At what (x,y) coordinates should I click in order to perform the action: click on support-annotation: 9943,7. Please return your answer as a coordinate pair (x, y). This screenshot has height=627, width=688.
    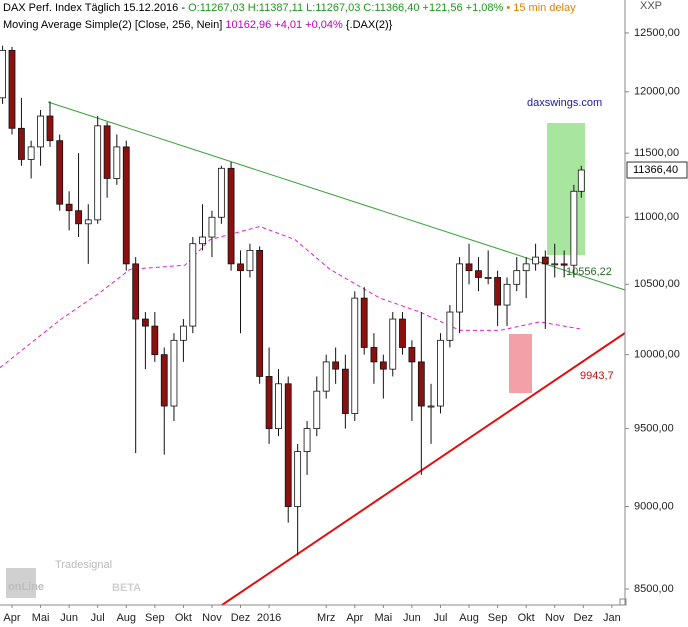
    Looking at the image, I should click on (597, 376).